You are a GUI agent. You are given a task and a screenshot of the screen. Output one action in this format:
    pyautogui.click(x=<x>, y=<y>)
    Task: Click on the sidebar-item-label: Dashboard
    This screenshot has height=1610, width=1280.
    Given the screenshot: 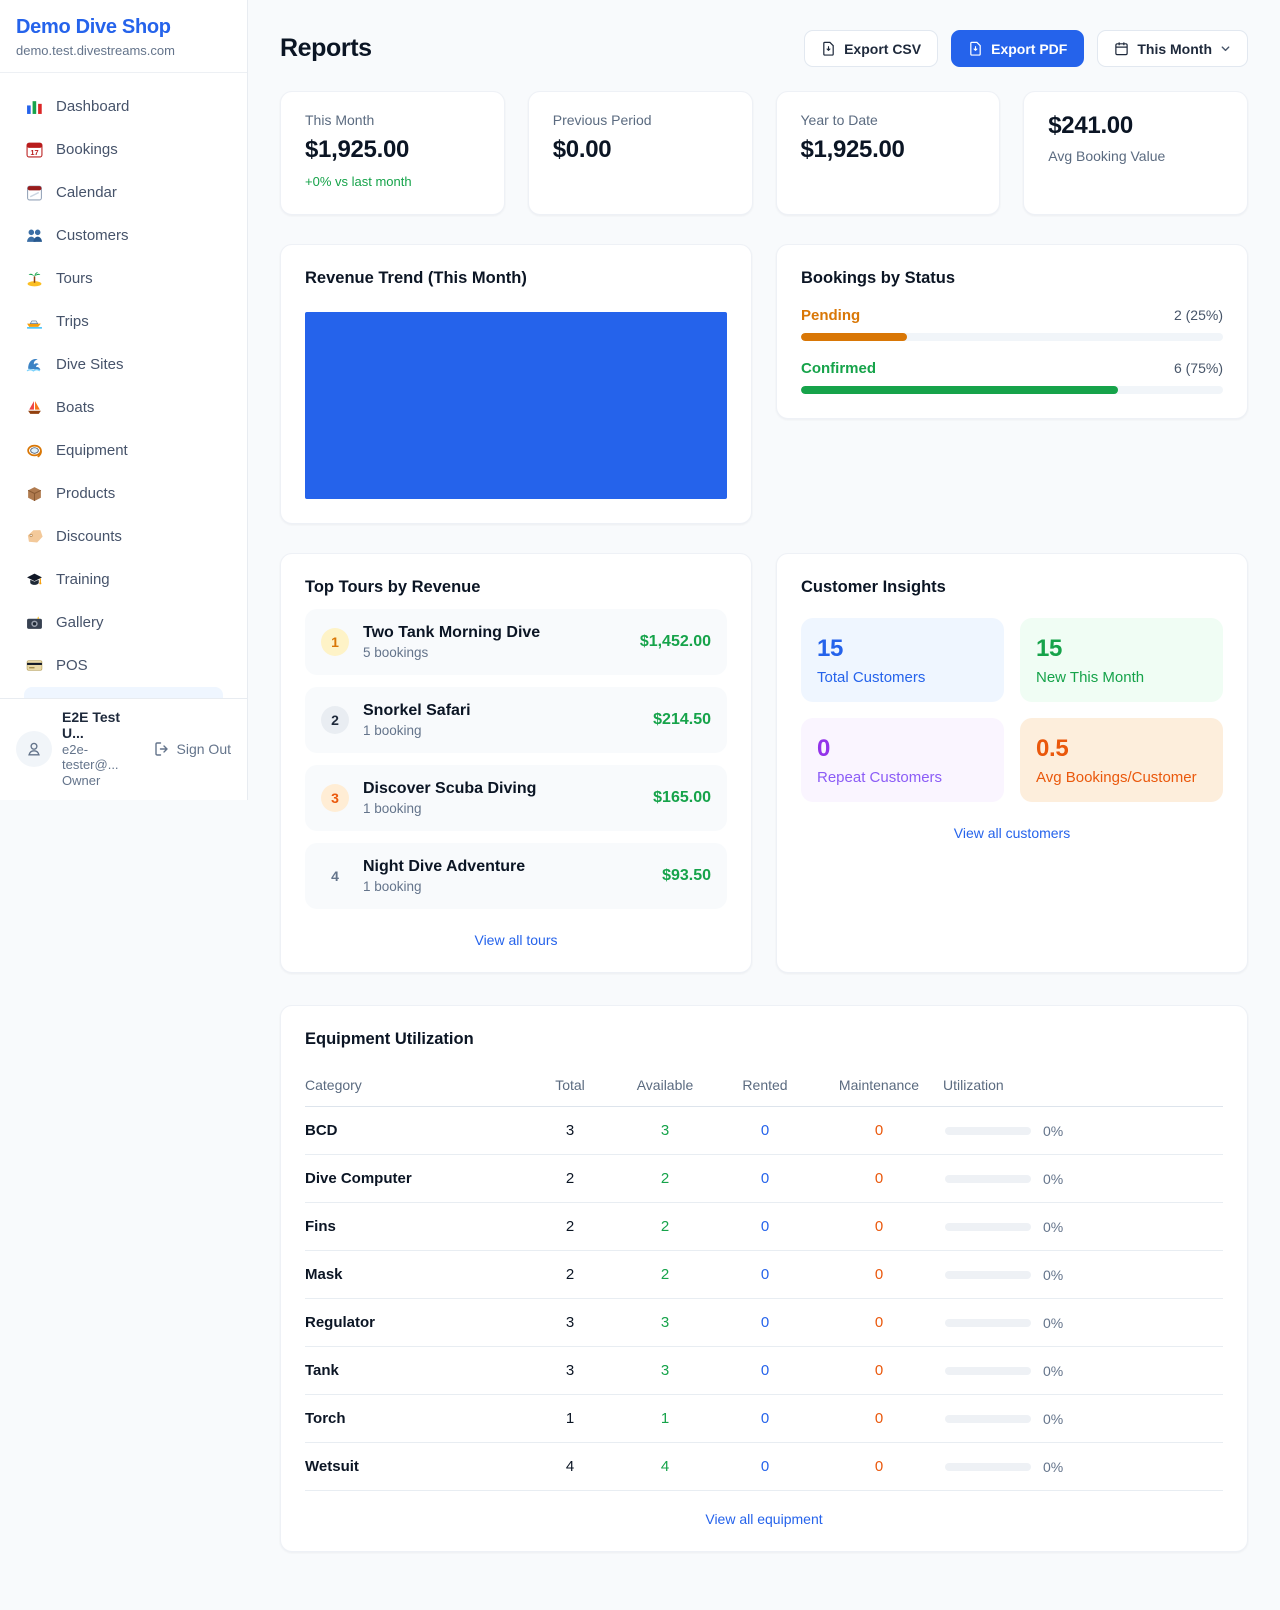 What is the action you would take?
    pyautogui.click(x=93, y=106)
    